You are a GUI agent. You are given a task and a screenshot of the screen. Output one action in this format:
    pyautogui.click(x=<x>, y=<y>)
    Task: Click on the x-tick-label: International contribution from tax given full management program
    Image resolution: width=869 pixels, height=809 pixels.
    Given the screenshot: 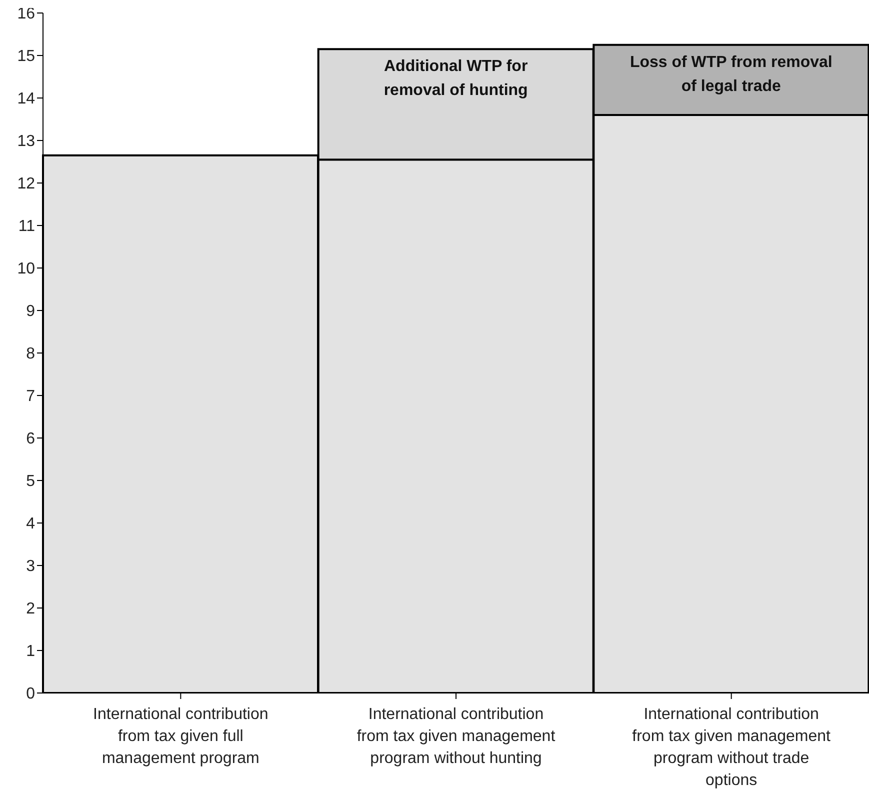 What is the action you would take?
    pyautogui.click(x=180, y=736)
    